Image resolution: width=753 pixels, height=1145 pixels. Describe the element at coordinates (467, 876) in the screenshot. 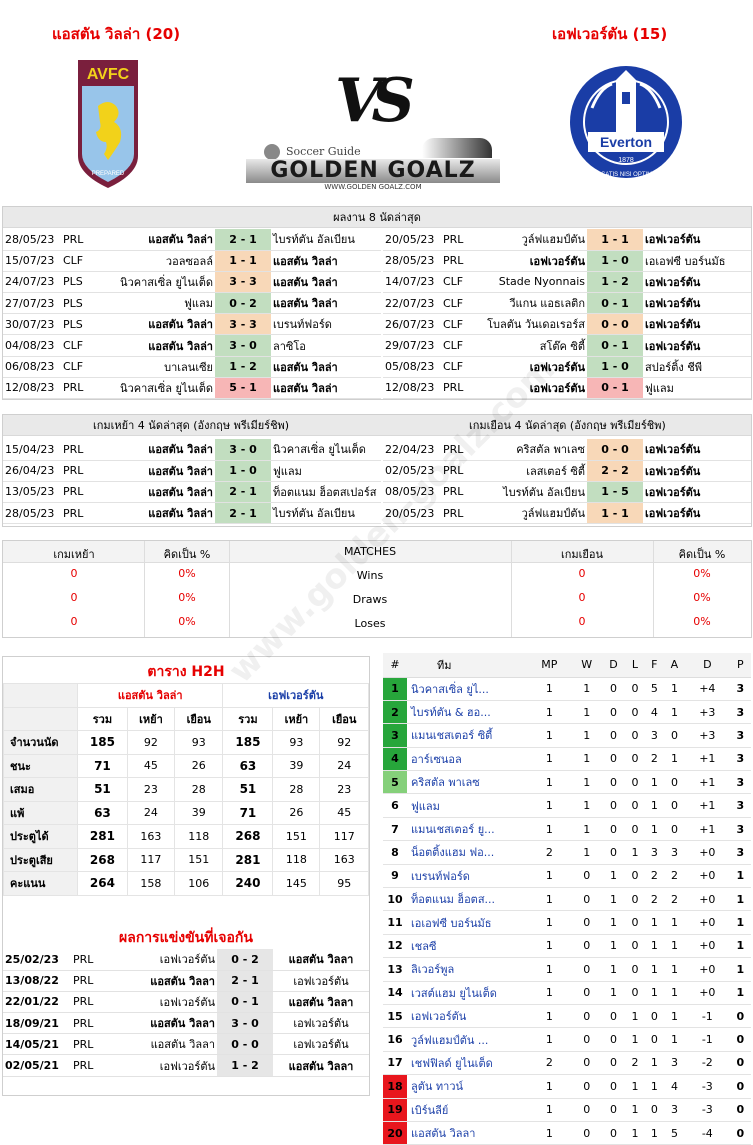

I see `standings-team: เบรนท์ฟอร์ด` at that location.